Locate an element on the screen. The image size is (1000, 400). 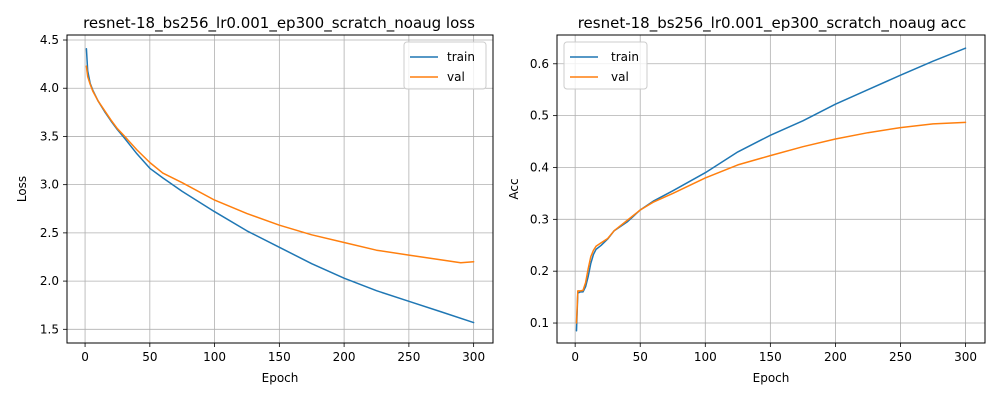
acc-x-ticks: 0 50 100 150 200 250 300 is located at coordinates (774, 353).